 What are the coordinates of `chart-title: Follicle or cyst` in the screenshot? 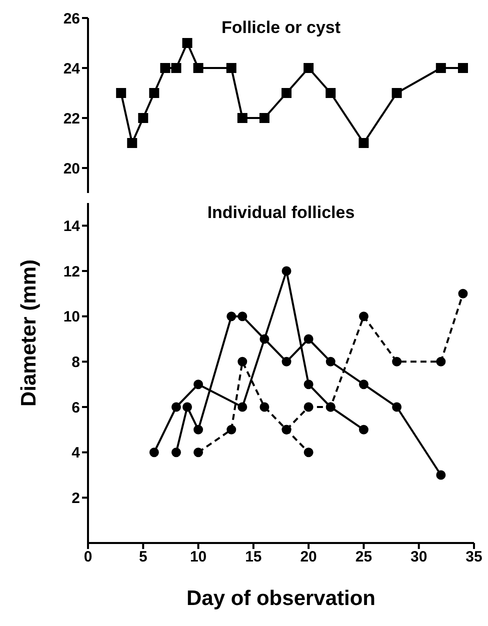 It's located at (281, 28).